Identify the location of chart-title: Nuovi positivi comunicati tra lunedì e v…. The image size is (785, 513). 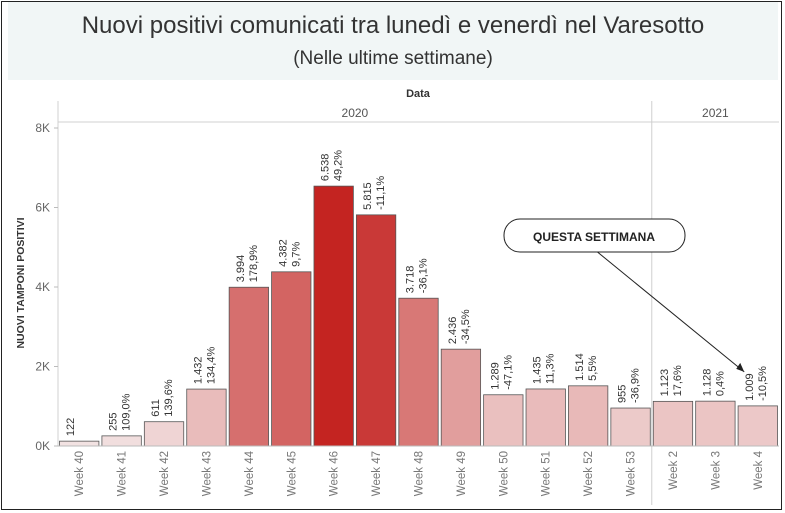
(393, 25).